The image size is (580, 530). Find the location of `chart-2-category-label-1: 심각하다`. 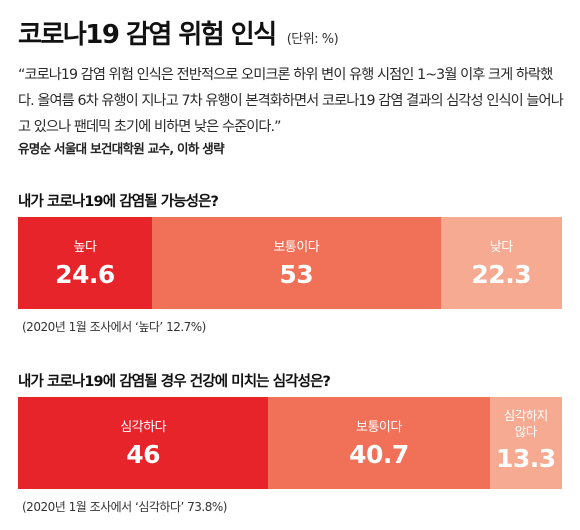

chart-2-category-label-1: 심각하다 is located at coordinates (143, 427).